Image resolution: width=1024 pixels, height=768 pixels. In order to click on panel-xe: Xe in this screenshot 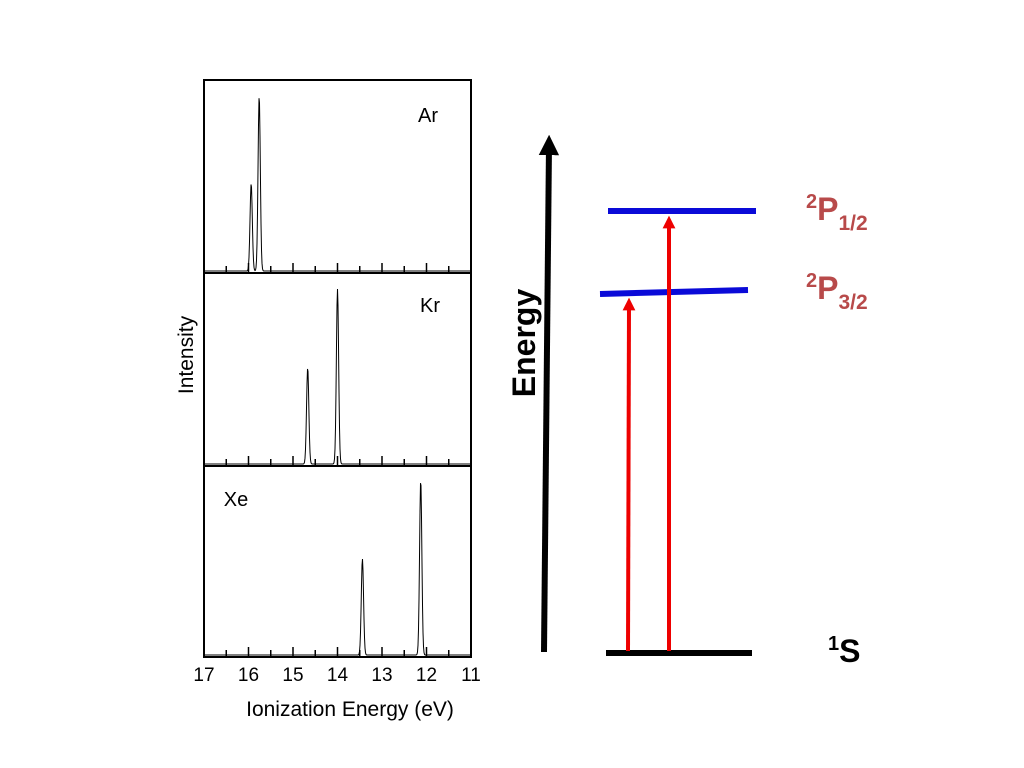, I will do `click(337, 561)`.